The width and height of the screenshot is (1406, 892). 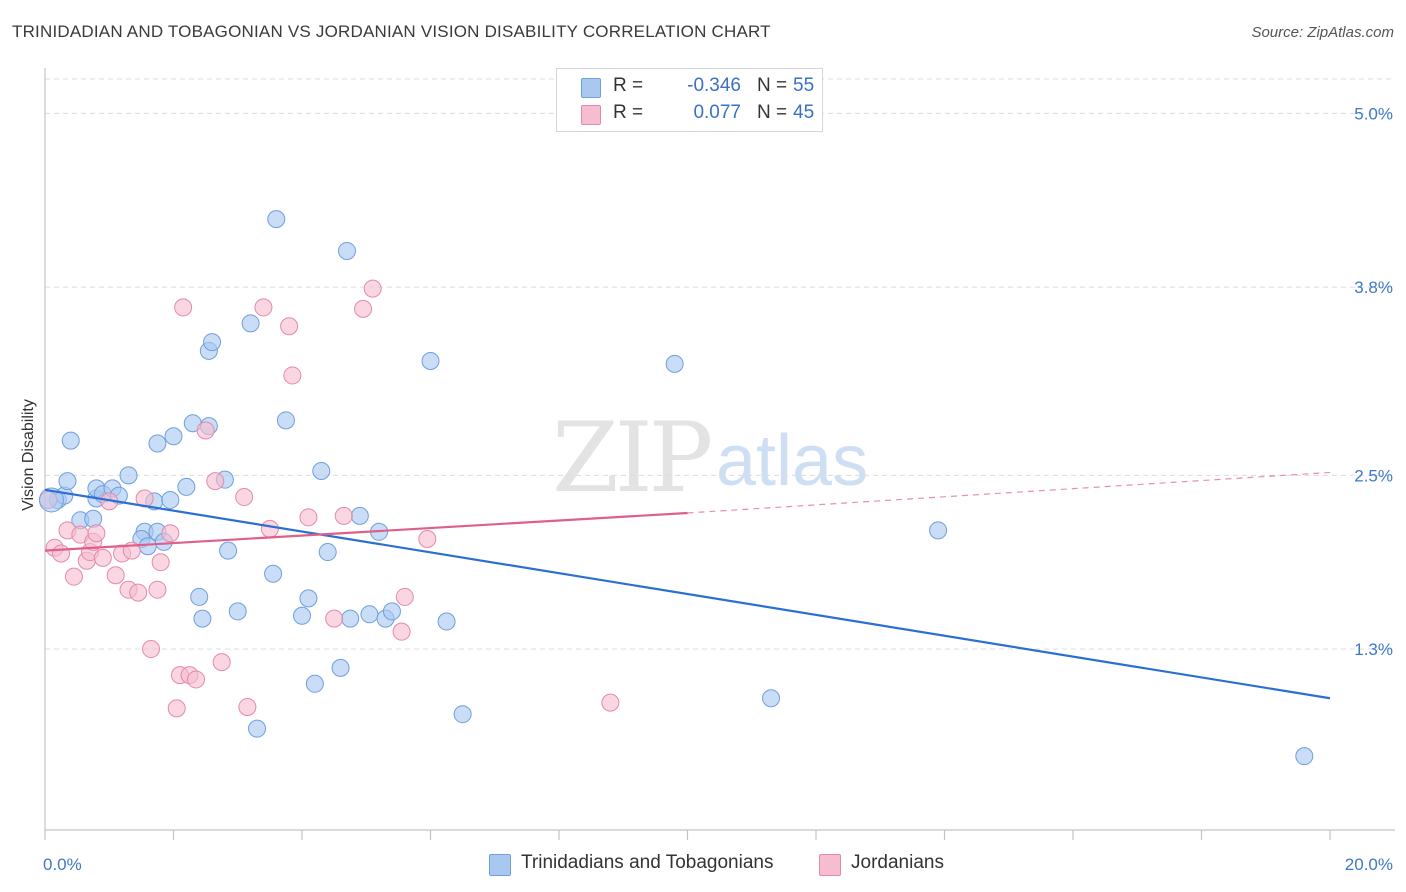 I want to click on watermark-zip: ZIP, so click(x=632, y=458).